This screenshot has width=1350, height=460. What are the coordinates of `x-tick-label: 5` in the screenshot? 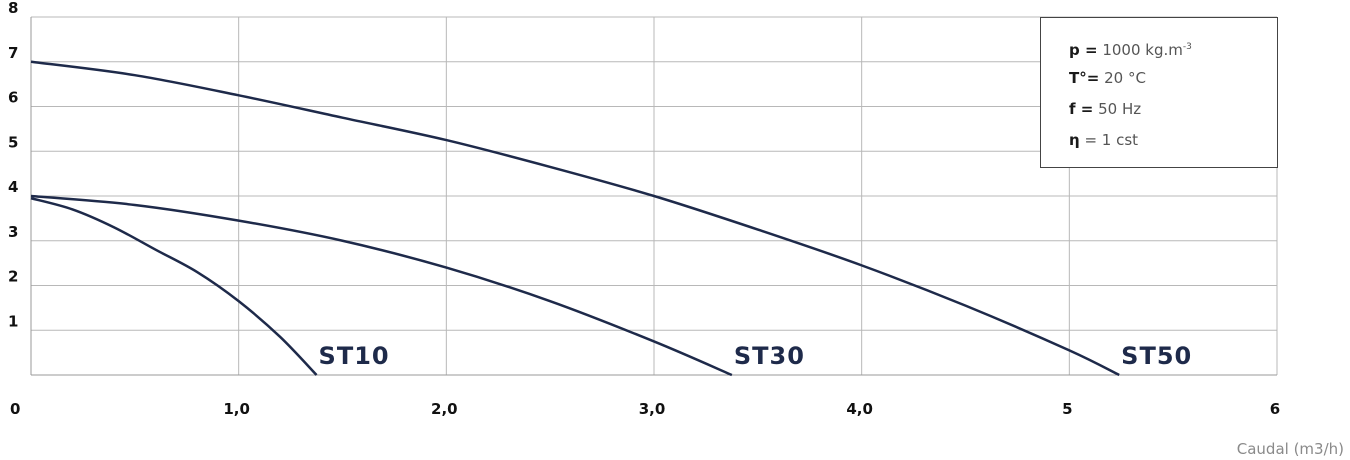 It's located at (1067, 409).